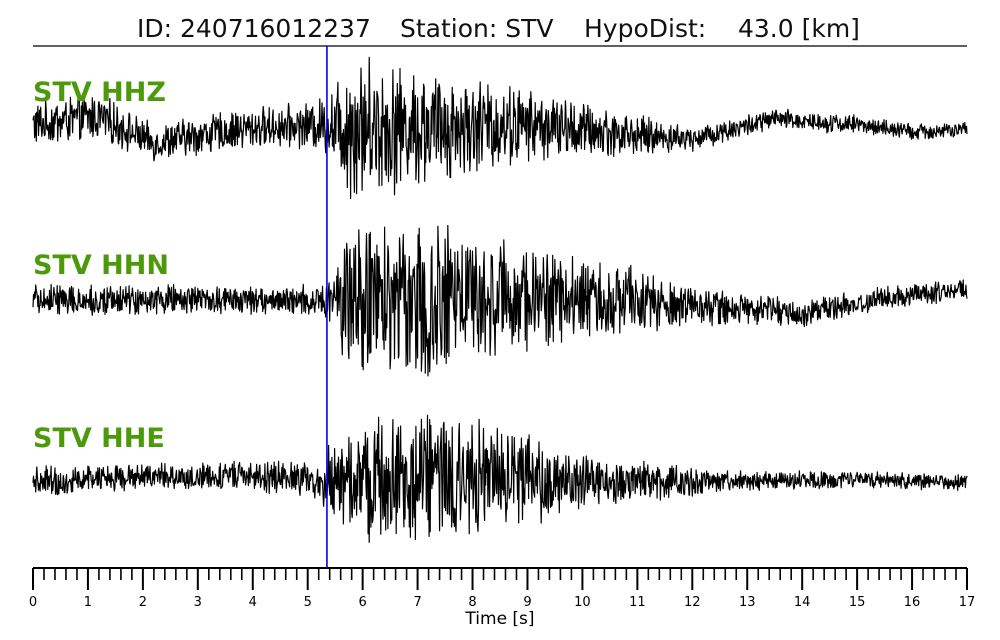 This screenshot has height=640, width=1000. I want to click on channel-label-hhn: STV HHN, so click(101, 265).